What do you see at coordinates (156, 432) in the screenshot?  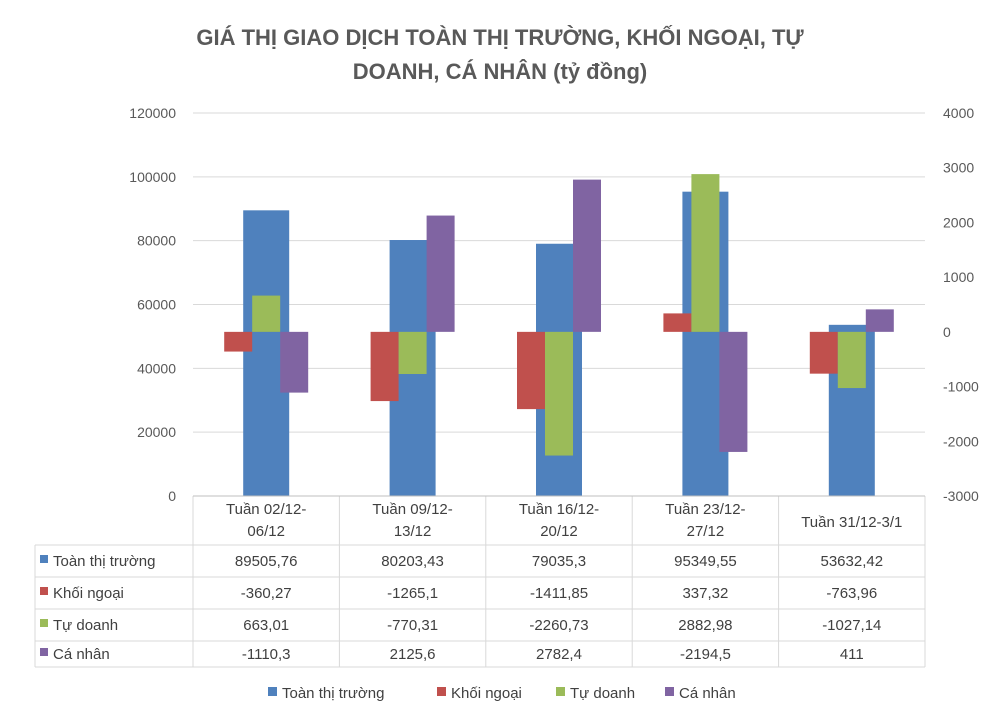 I see `left-axis-tick: 20000` at bounding box center [156, 432].